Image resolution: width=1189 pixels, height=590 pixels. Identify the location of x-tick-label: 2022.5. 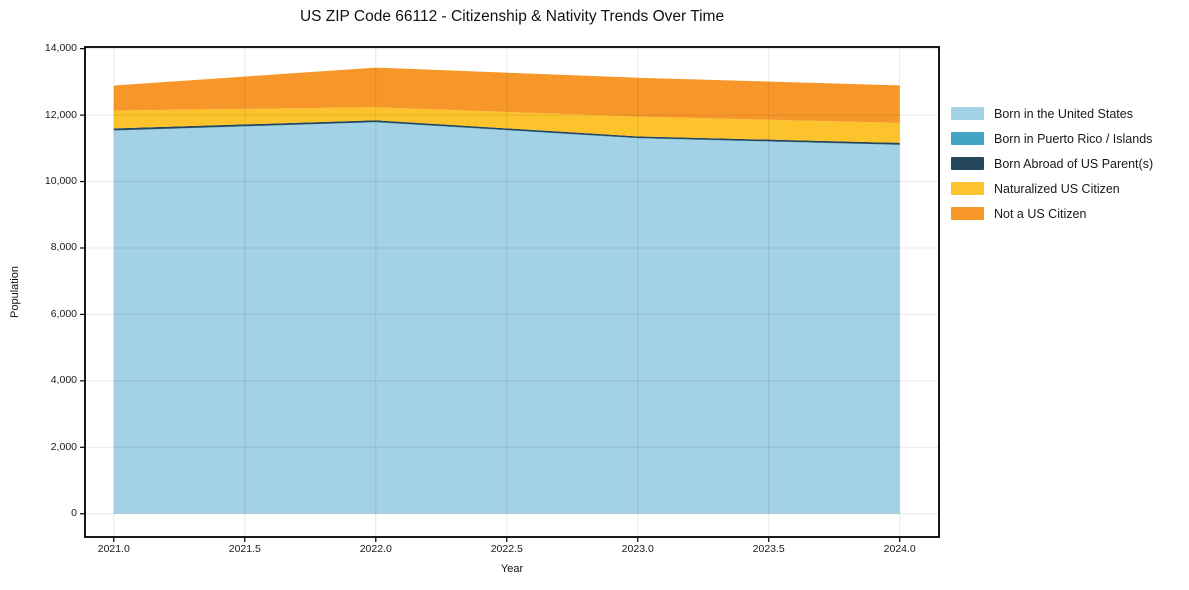
(506, 549).